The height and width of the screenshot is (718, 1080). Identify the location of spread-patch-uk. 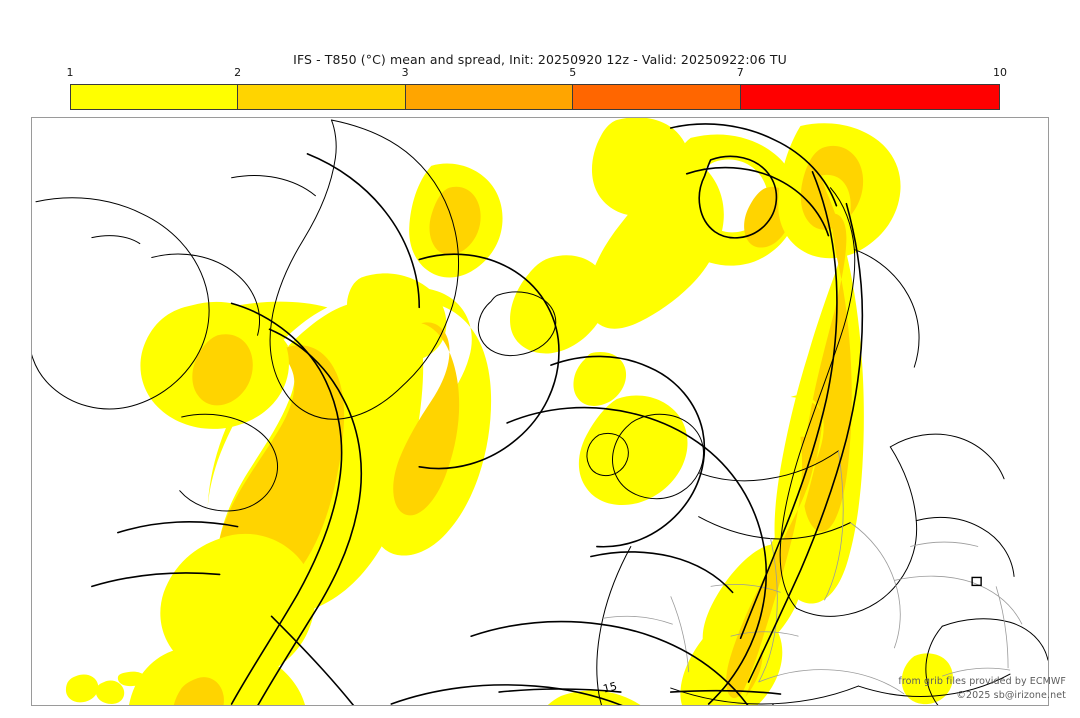
(633, 450).